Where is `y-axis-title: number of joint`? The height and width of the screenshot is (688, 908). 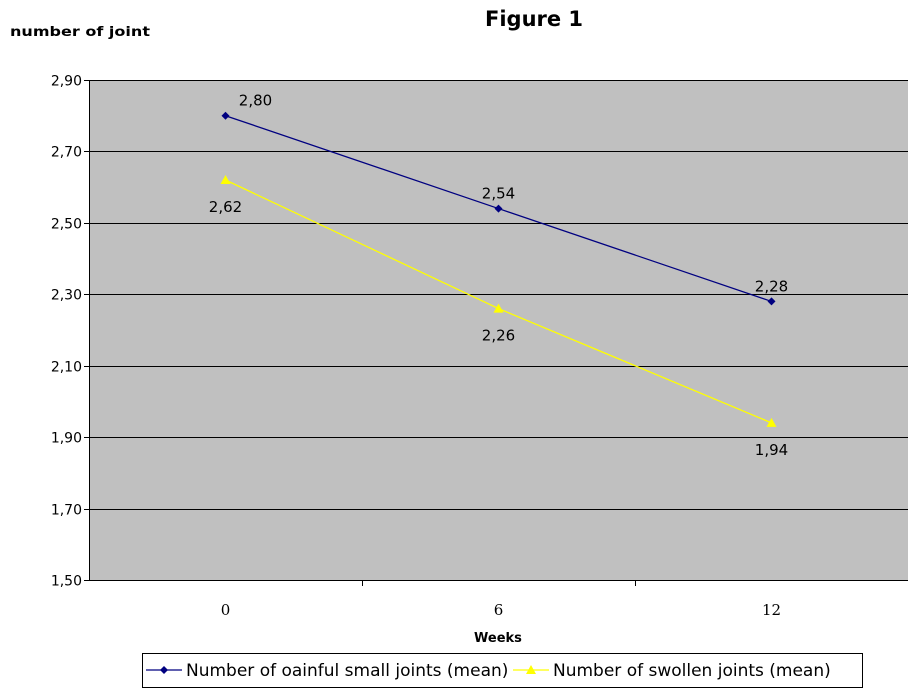
y-axis-title: number of joint is located at coordinates (80, 32).